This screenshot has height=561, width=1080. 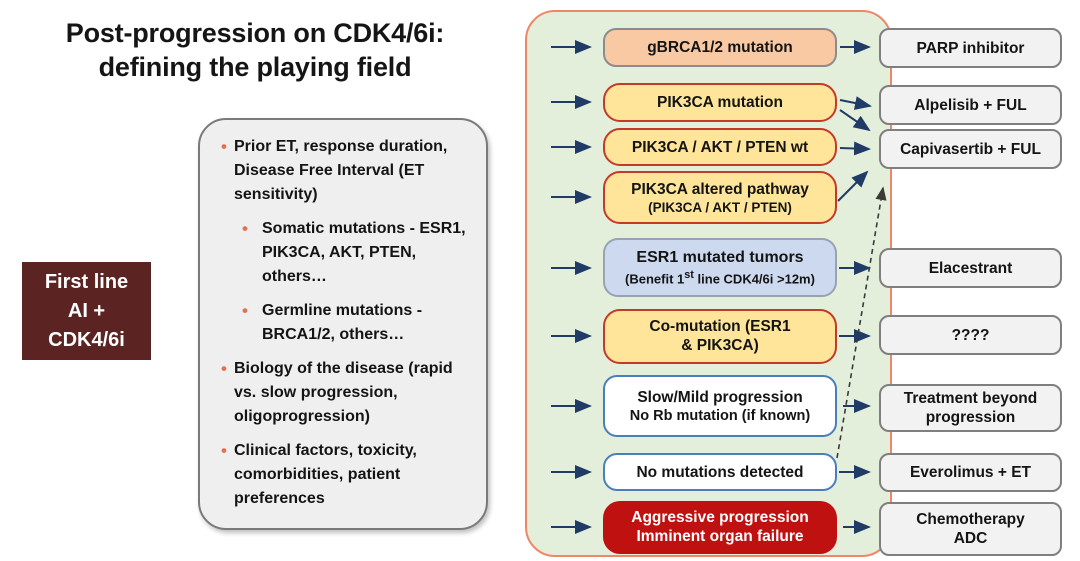 I want to click on mutation-label-line2: No Rb mutation (if known), so click(x=720, y=415).